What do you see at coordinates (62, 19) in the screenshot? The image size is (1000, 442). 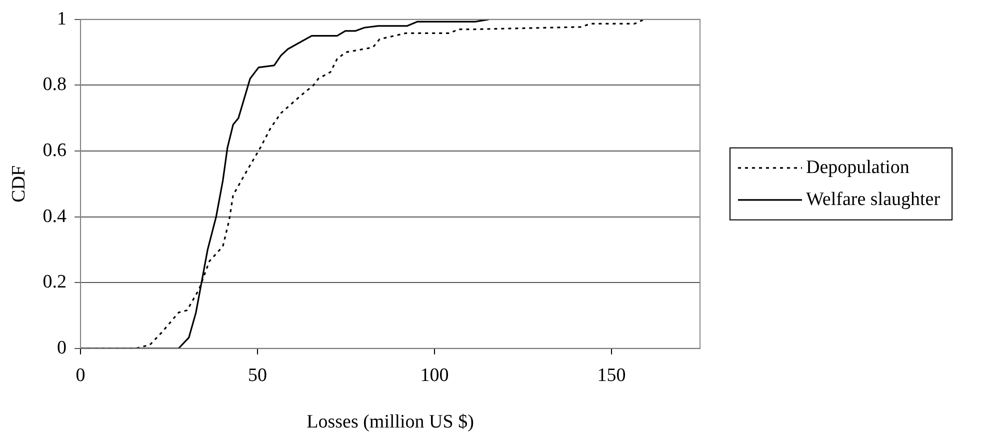 I see `y-tick-label: 1` at bounding box center [62, 19].